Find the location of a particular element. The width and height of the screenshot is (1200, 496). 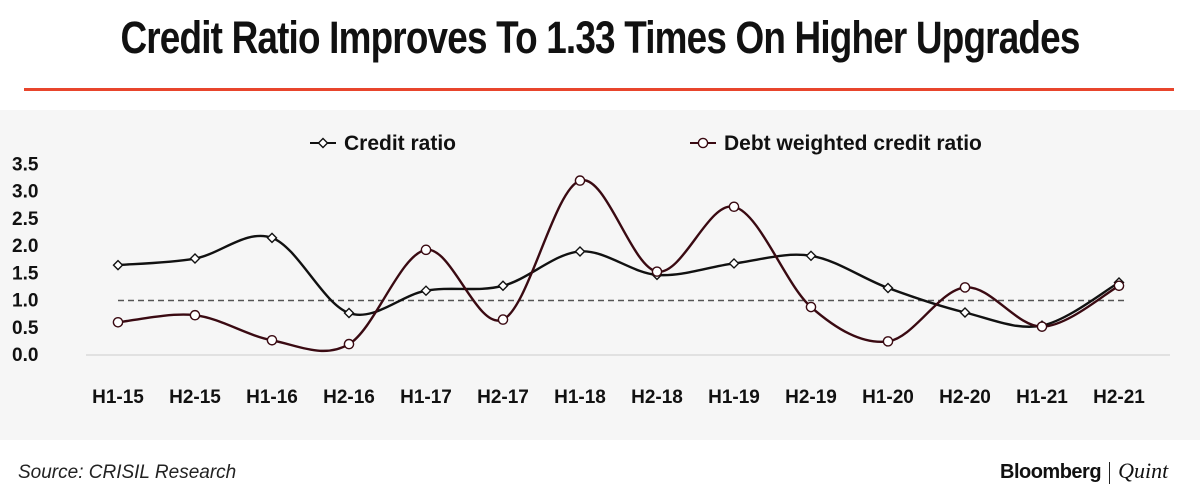

x-tick-label: H2-20 is located at coordinates (965, 397).